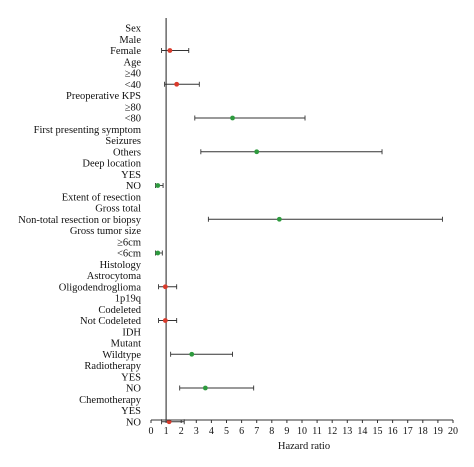 The image size is (474, 467). I want to click on row-label: Chemotherapy, so click(110, 400).